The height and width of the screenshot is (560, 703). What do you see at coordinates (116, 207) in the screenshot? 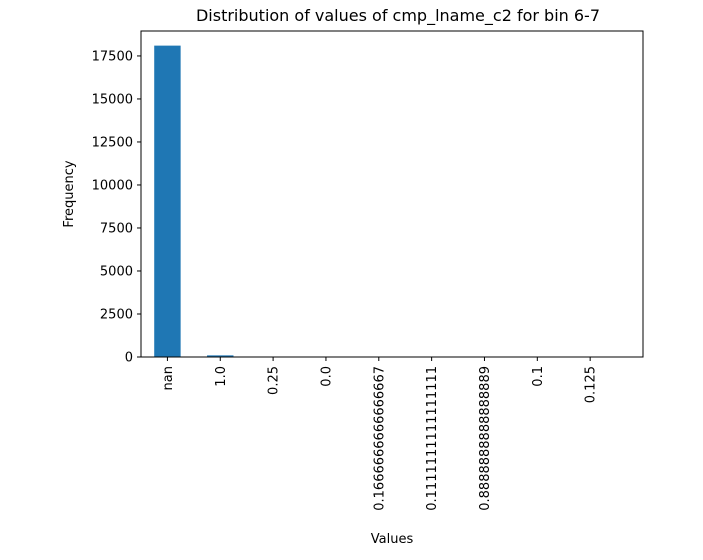
I see `y-axis: 0 2500 5000 7500 10000 12500 15000 17500` at bounding box center [116, 207].